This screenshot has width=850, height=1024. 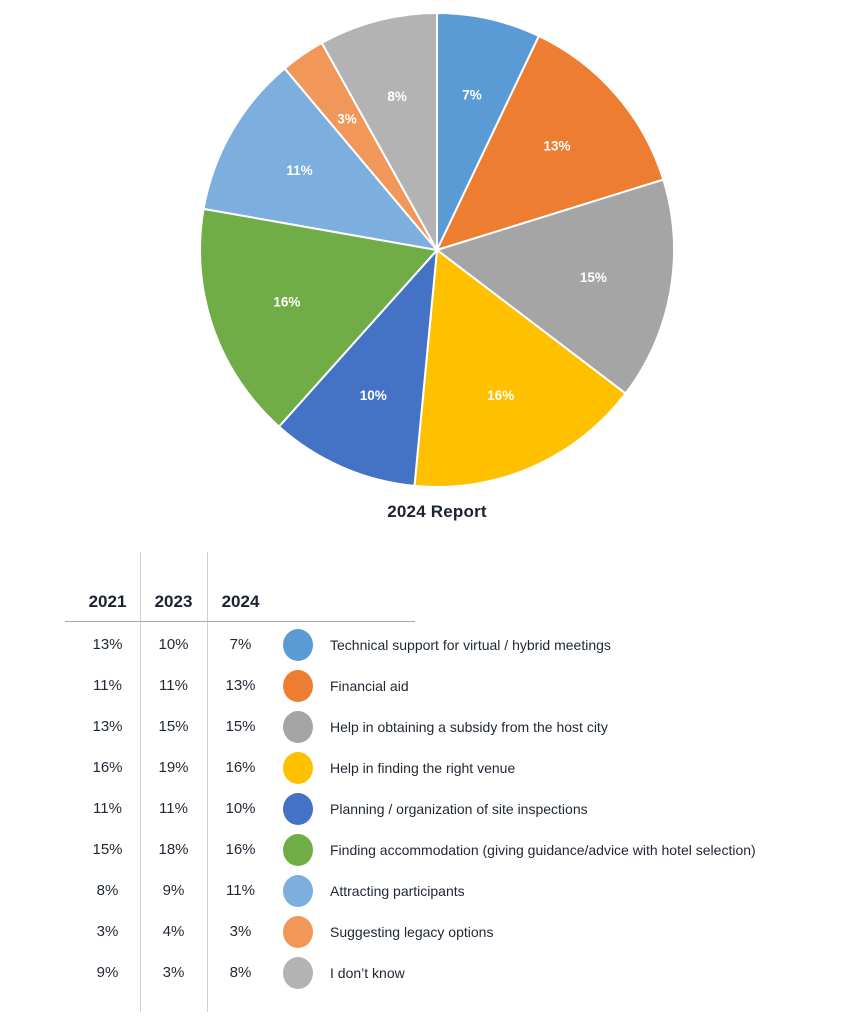 What do you see at coordinates (240, 972) in the screenshot?
I see `value-2024: 8%` at bounding box center [240, 972].